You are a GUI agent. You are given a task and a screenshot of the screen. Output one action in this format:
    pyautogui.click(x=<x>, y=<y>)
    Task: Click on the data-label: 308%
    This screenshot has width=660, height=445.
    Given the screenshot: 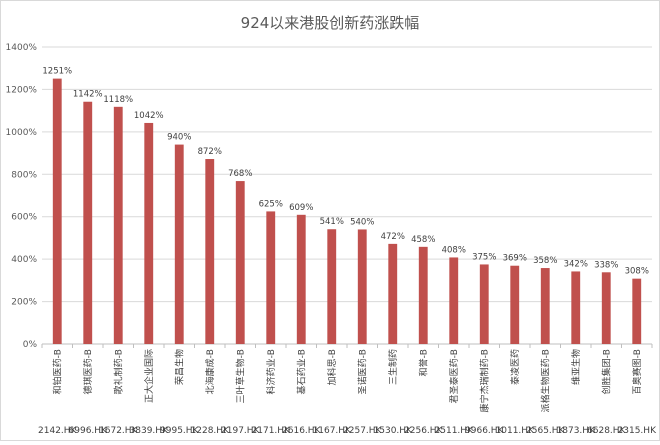 What is the action you would take?
    pyautogui.click(x=637, y=272)
    